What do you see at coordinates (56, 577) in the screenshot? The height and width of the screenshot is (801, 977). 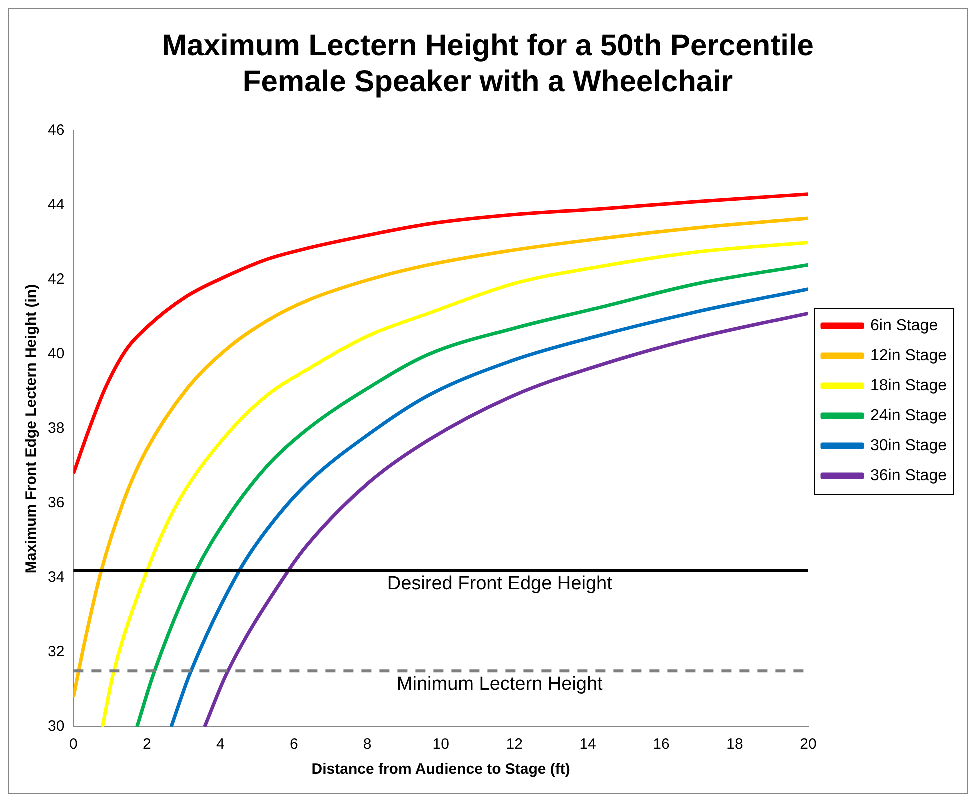 I see `y-tick-label: 34` at bounding box center [56, 577].